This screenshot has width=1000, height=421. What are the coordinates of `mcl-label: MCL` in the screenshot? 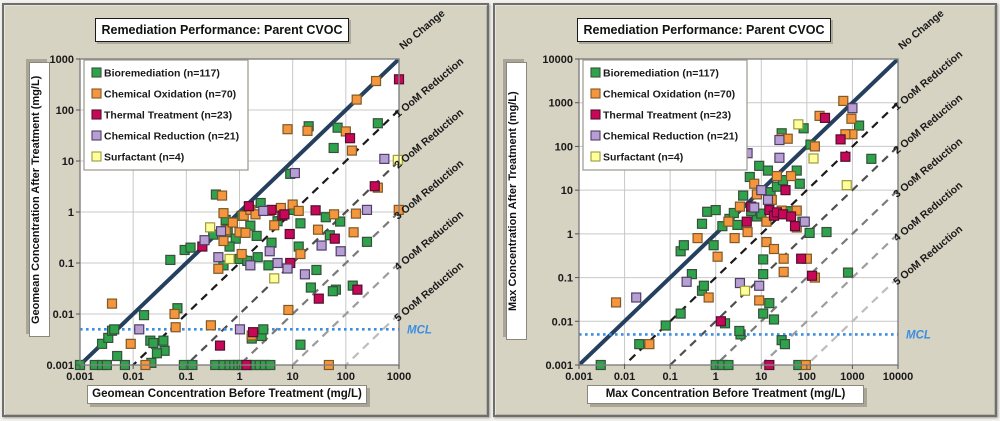 It's located at (918, 335).